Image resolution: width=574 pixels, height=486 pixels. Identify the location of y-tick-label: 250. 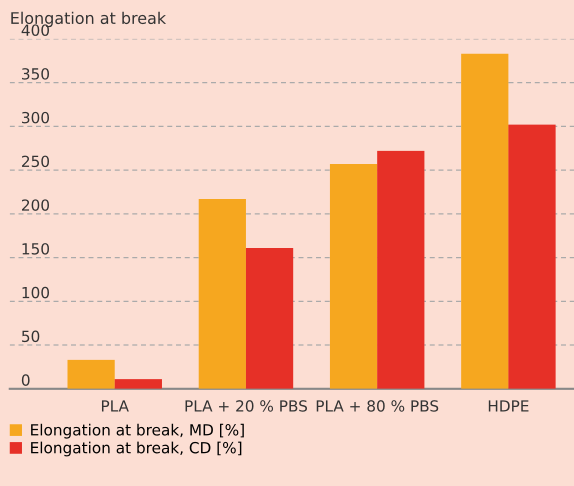
(36, 162).